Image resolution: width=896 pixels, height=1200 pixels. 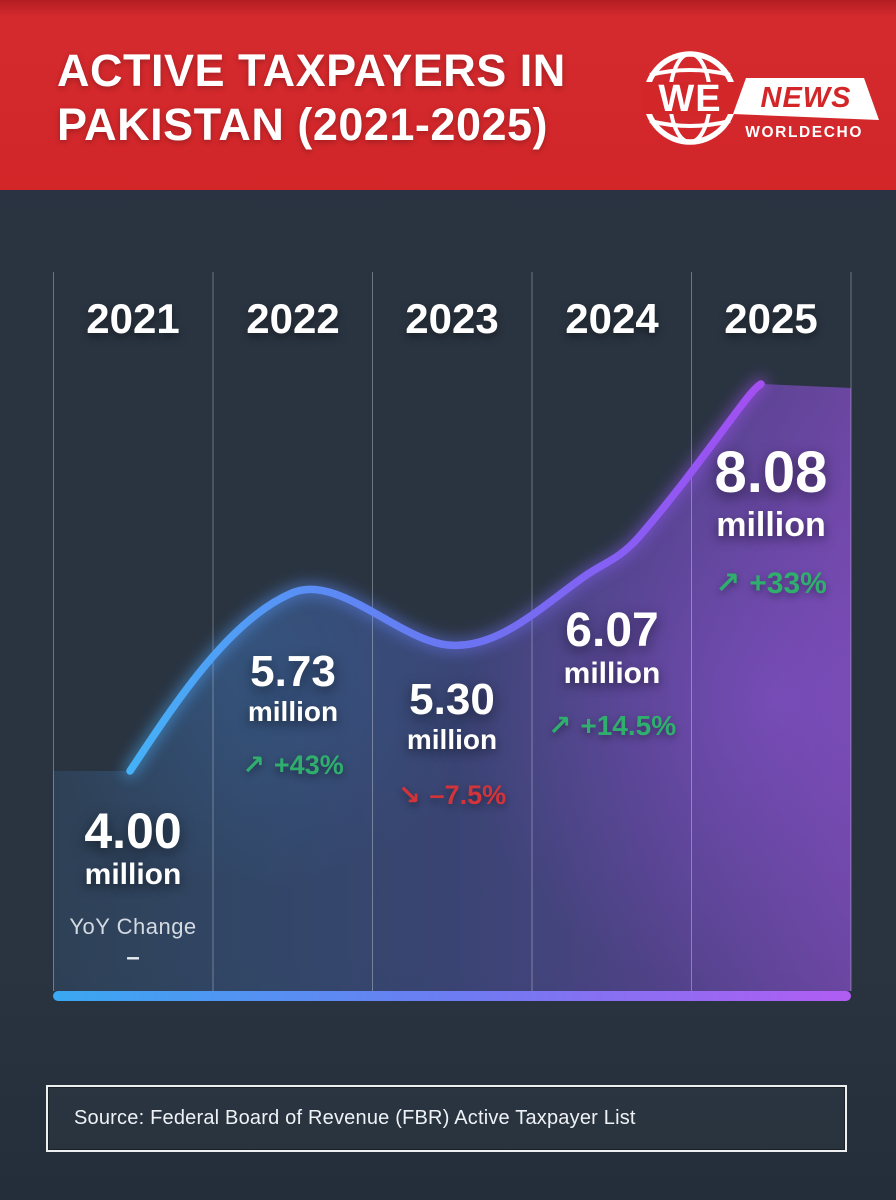 What do you see at coordinates (468, 795) in the screenshot?
I see `yoy-change-value: –7.5%` at bounding box center [468, 795].